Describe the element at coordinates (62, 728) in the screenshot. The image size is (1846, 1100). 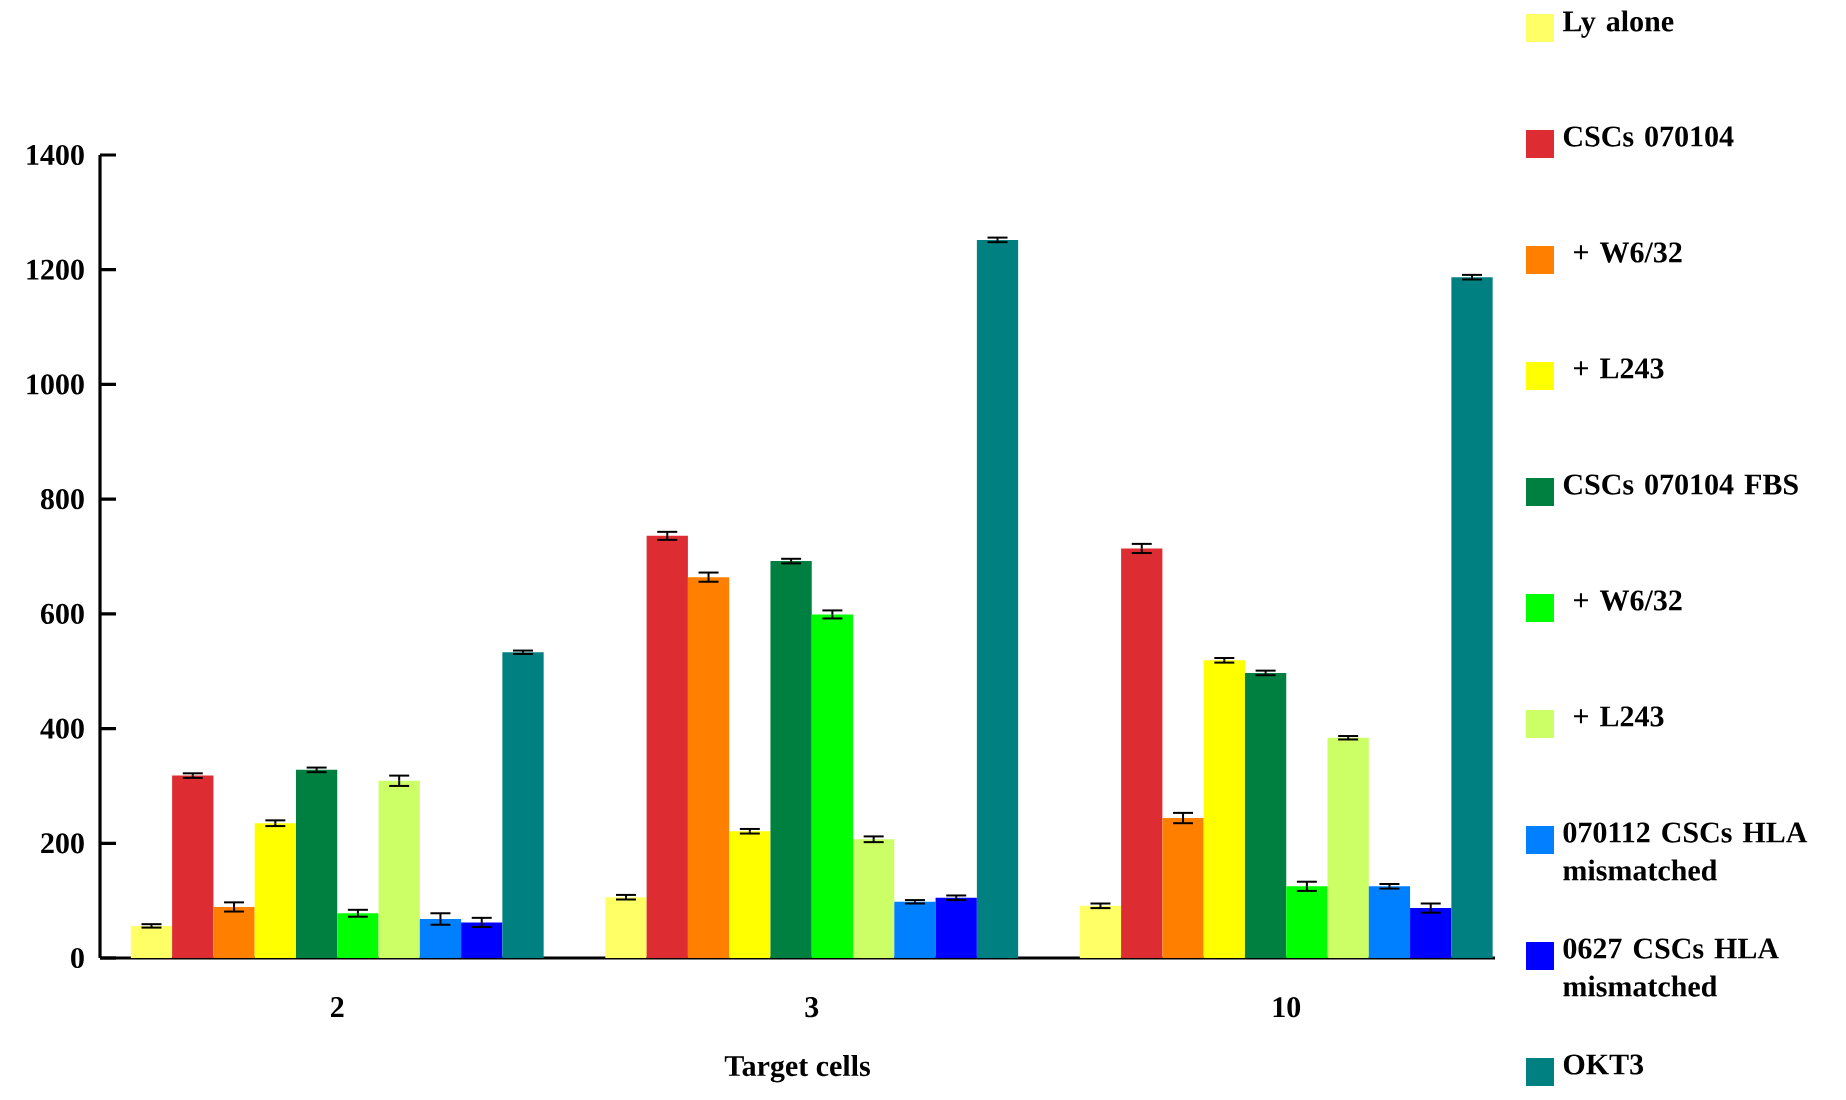
I see `y-tick-label: 400` at that location.